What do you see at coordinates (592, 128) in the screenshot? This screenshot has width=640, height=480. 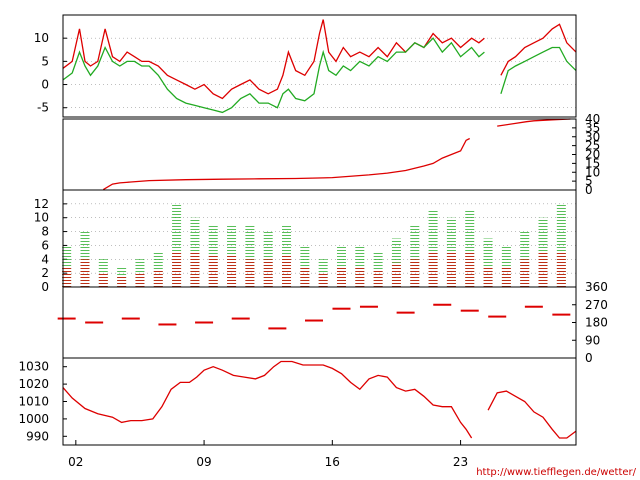 I see `y-tick-label: 35` at bounding box center [592, 128].